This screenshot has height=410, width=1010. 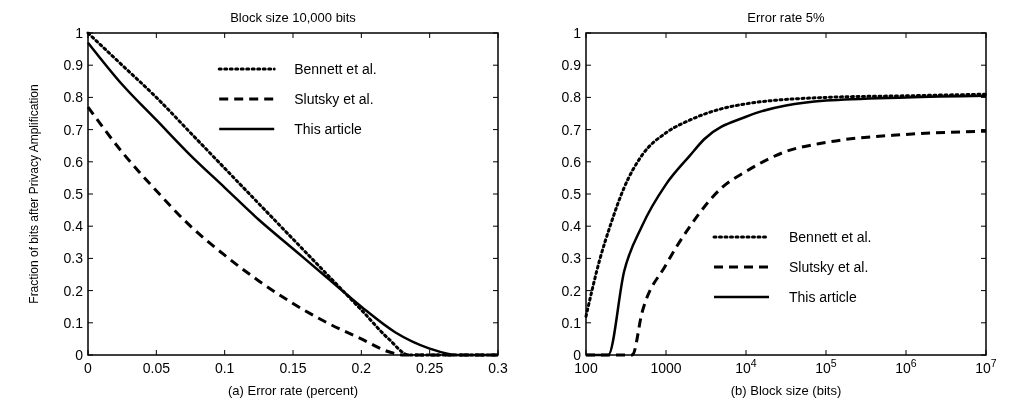 I want to click on chart-title: Error rate 5%, so click(x=786, y=17).